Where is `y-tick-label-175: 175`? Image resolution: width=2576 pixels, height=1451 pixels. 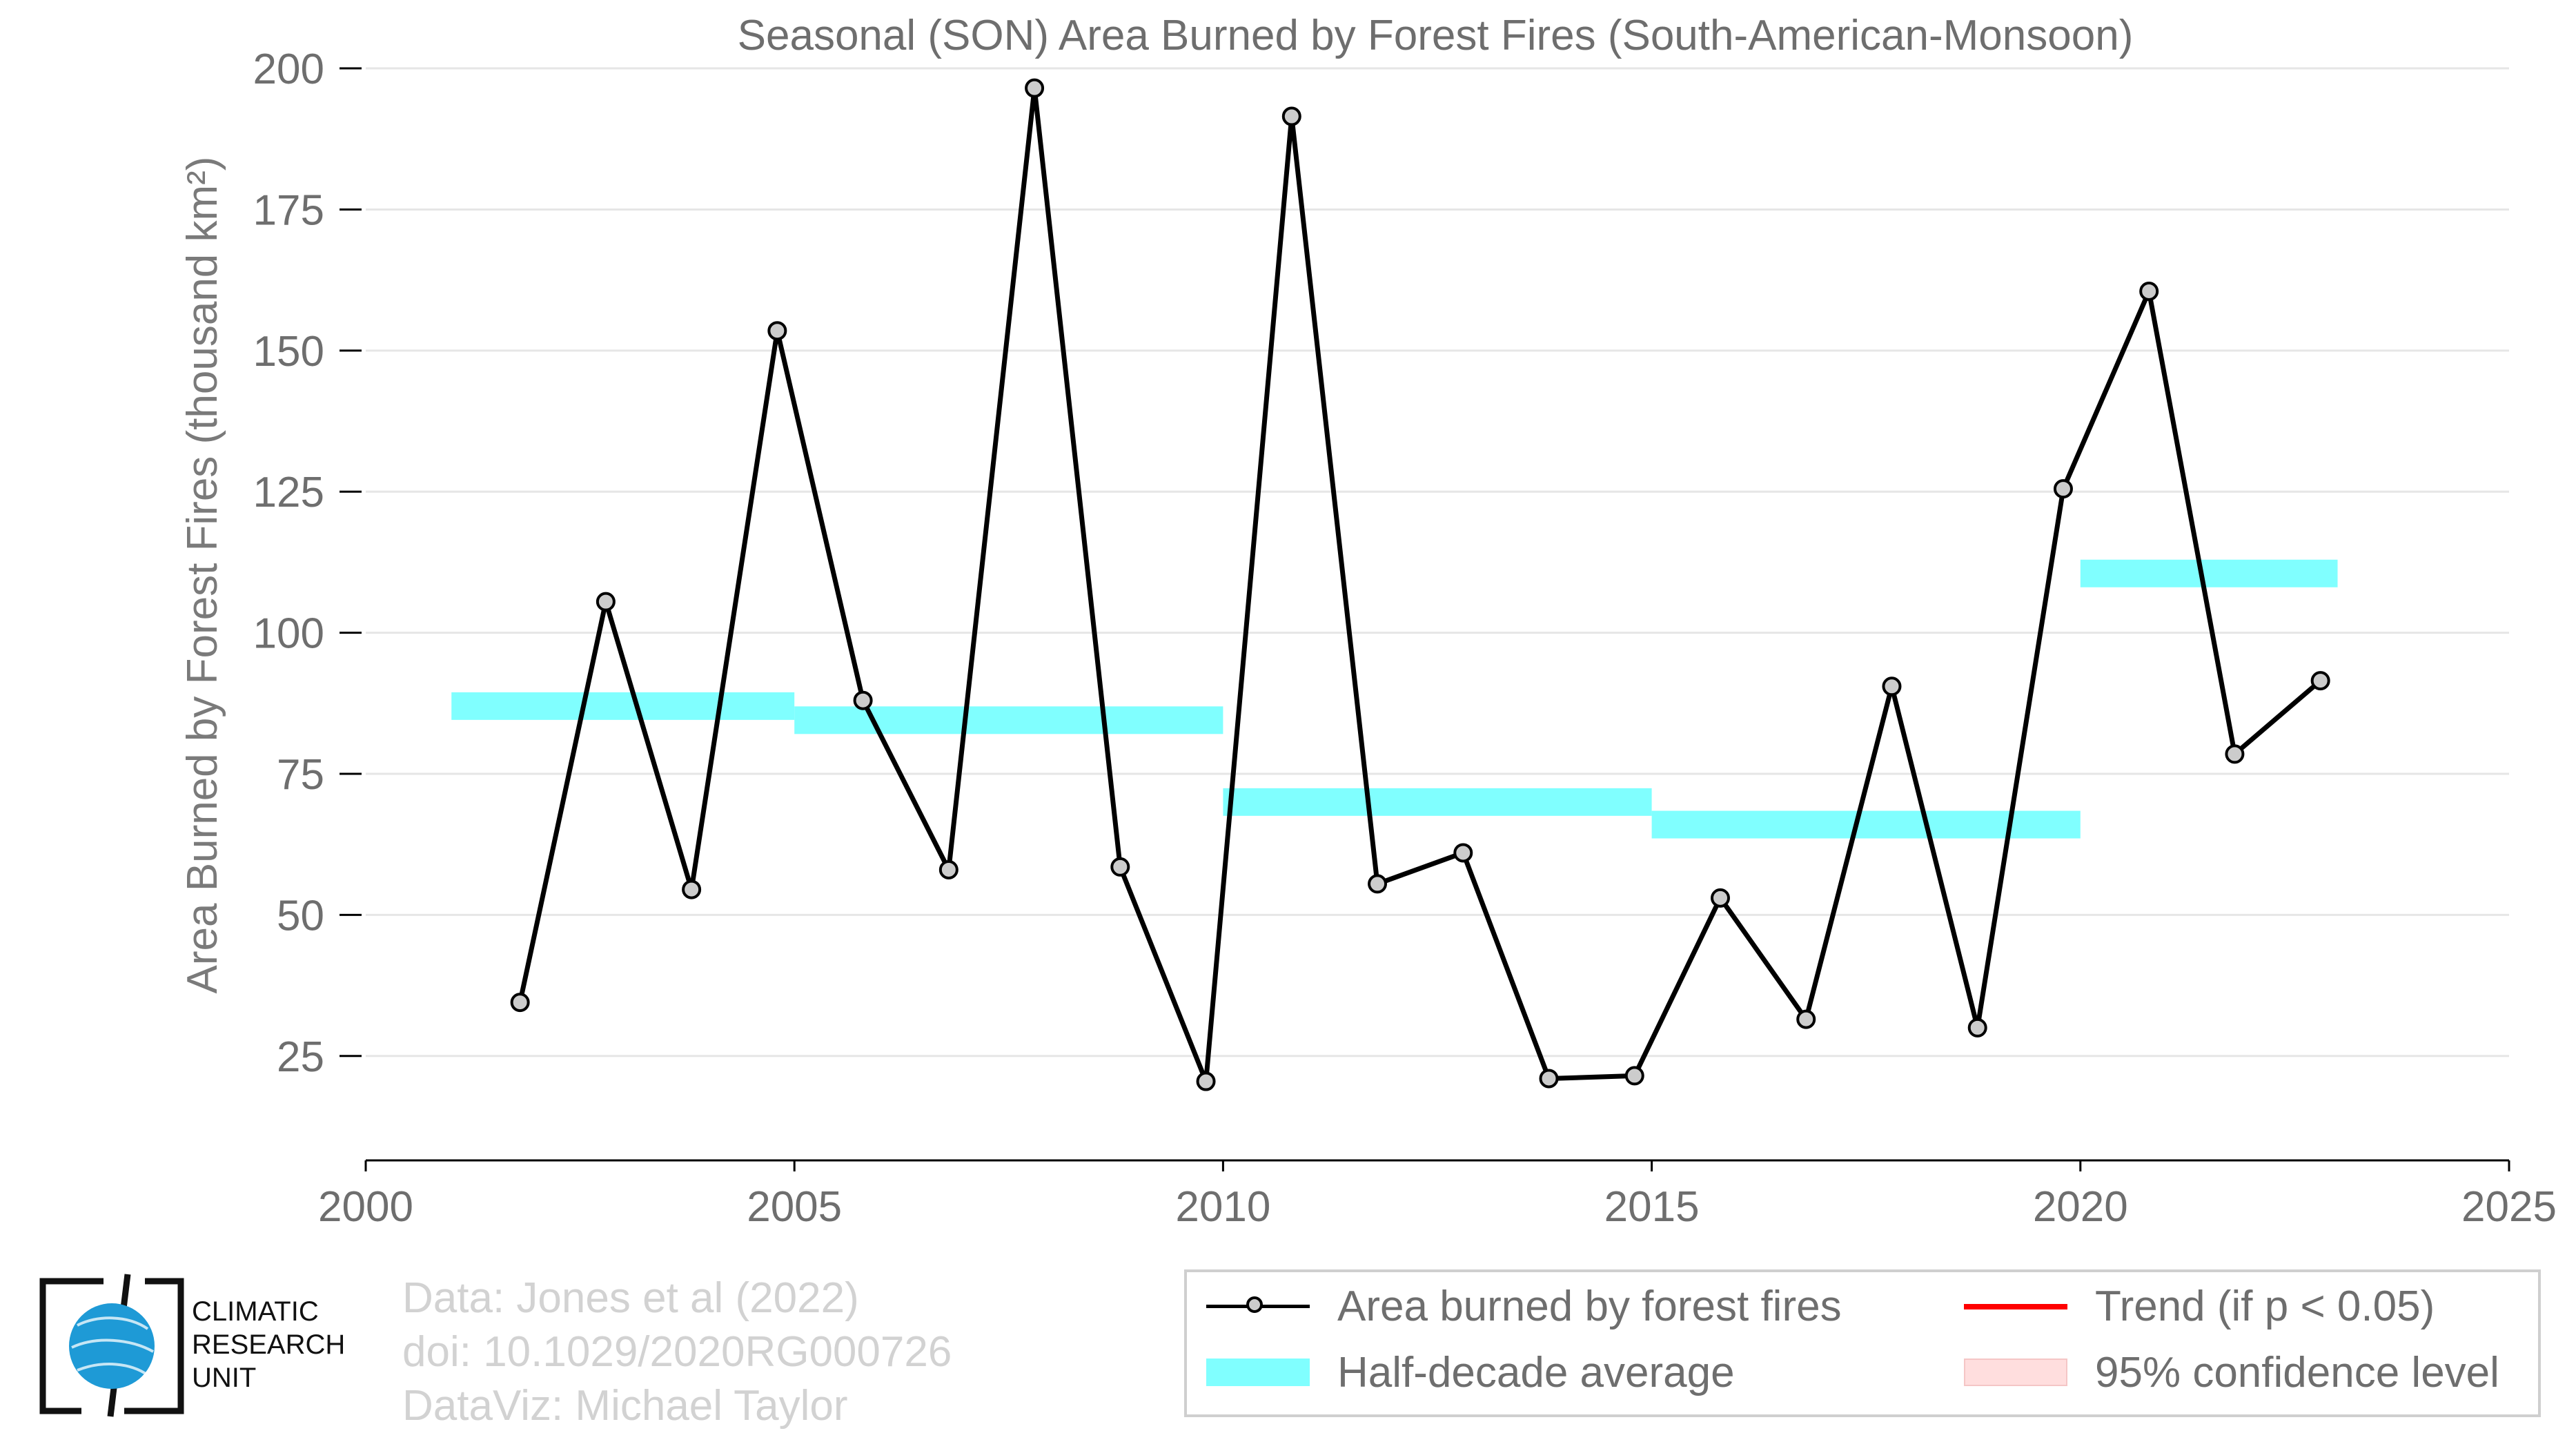
y-tick-label-175: 175 is located at coordinates (288, 210).